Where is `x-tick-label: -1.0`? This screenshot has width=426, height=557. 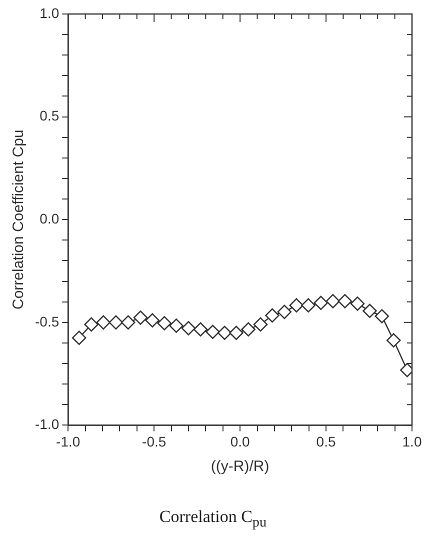
x-tick-label: -1.0 is located at coordinates (68, 441).